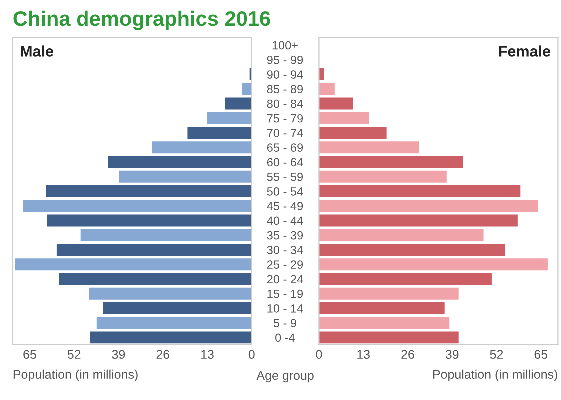 This screenshot has width=561, height=400. I want to click on y-tick-label: 0 -4, so click(286, 338).